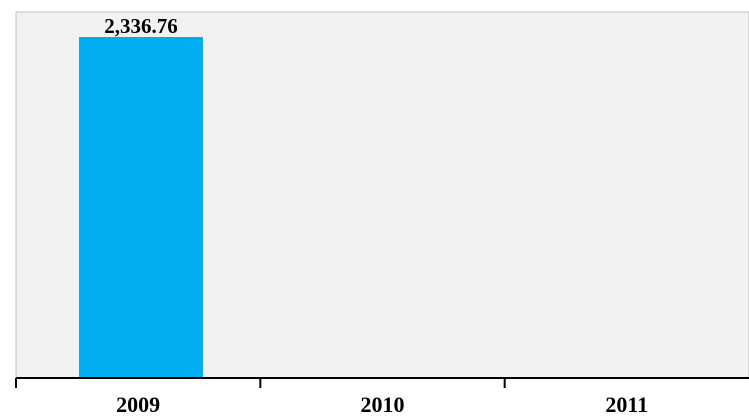  I want to click on data-label-2009: 2,336.76, so click(141, 26).